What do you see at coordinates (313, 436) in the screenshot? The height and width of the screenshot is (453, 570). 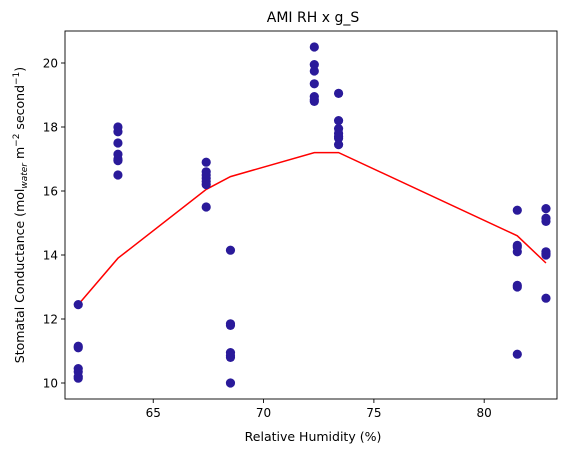 I see `x-axis-label: Relative Humidity (%)` at bounding box center [313, 436].